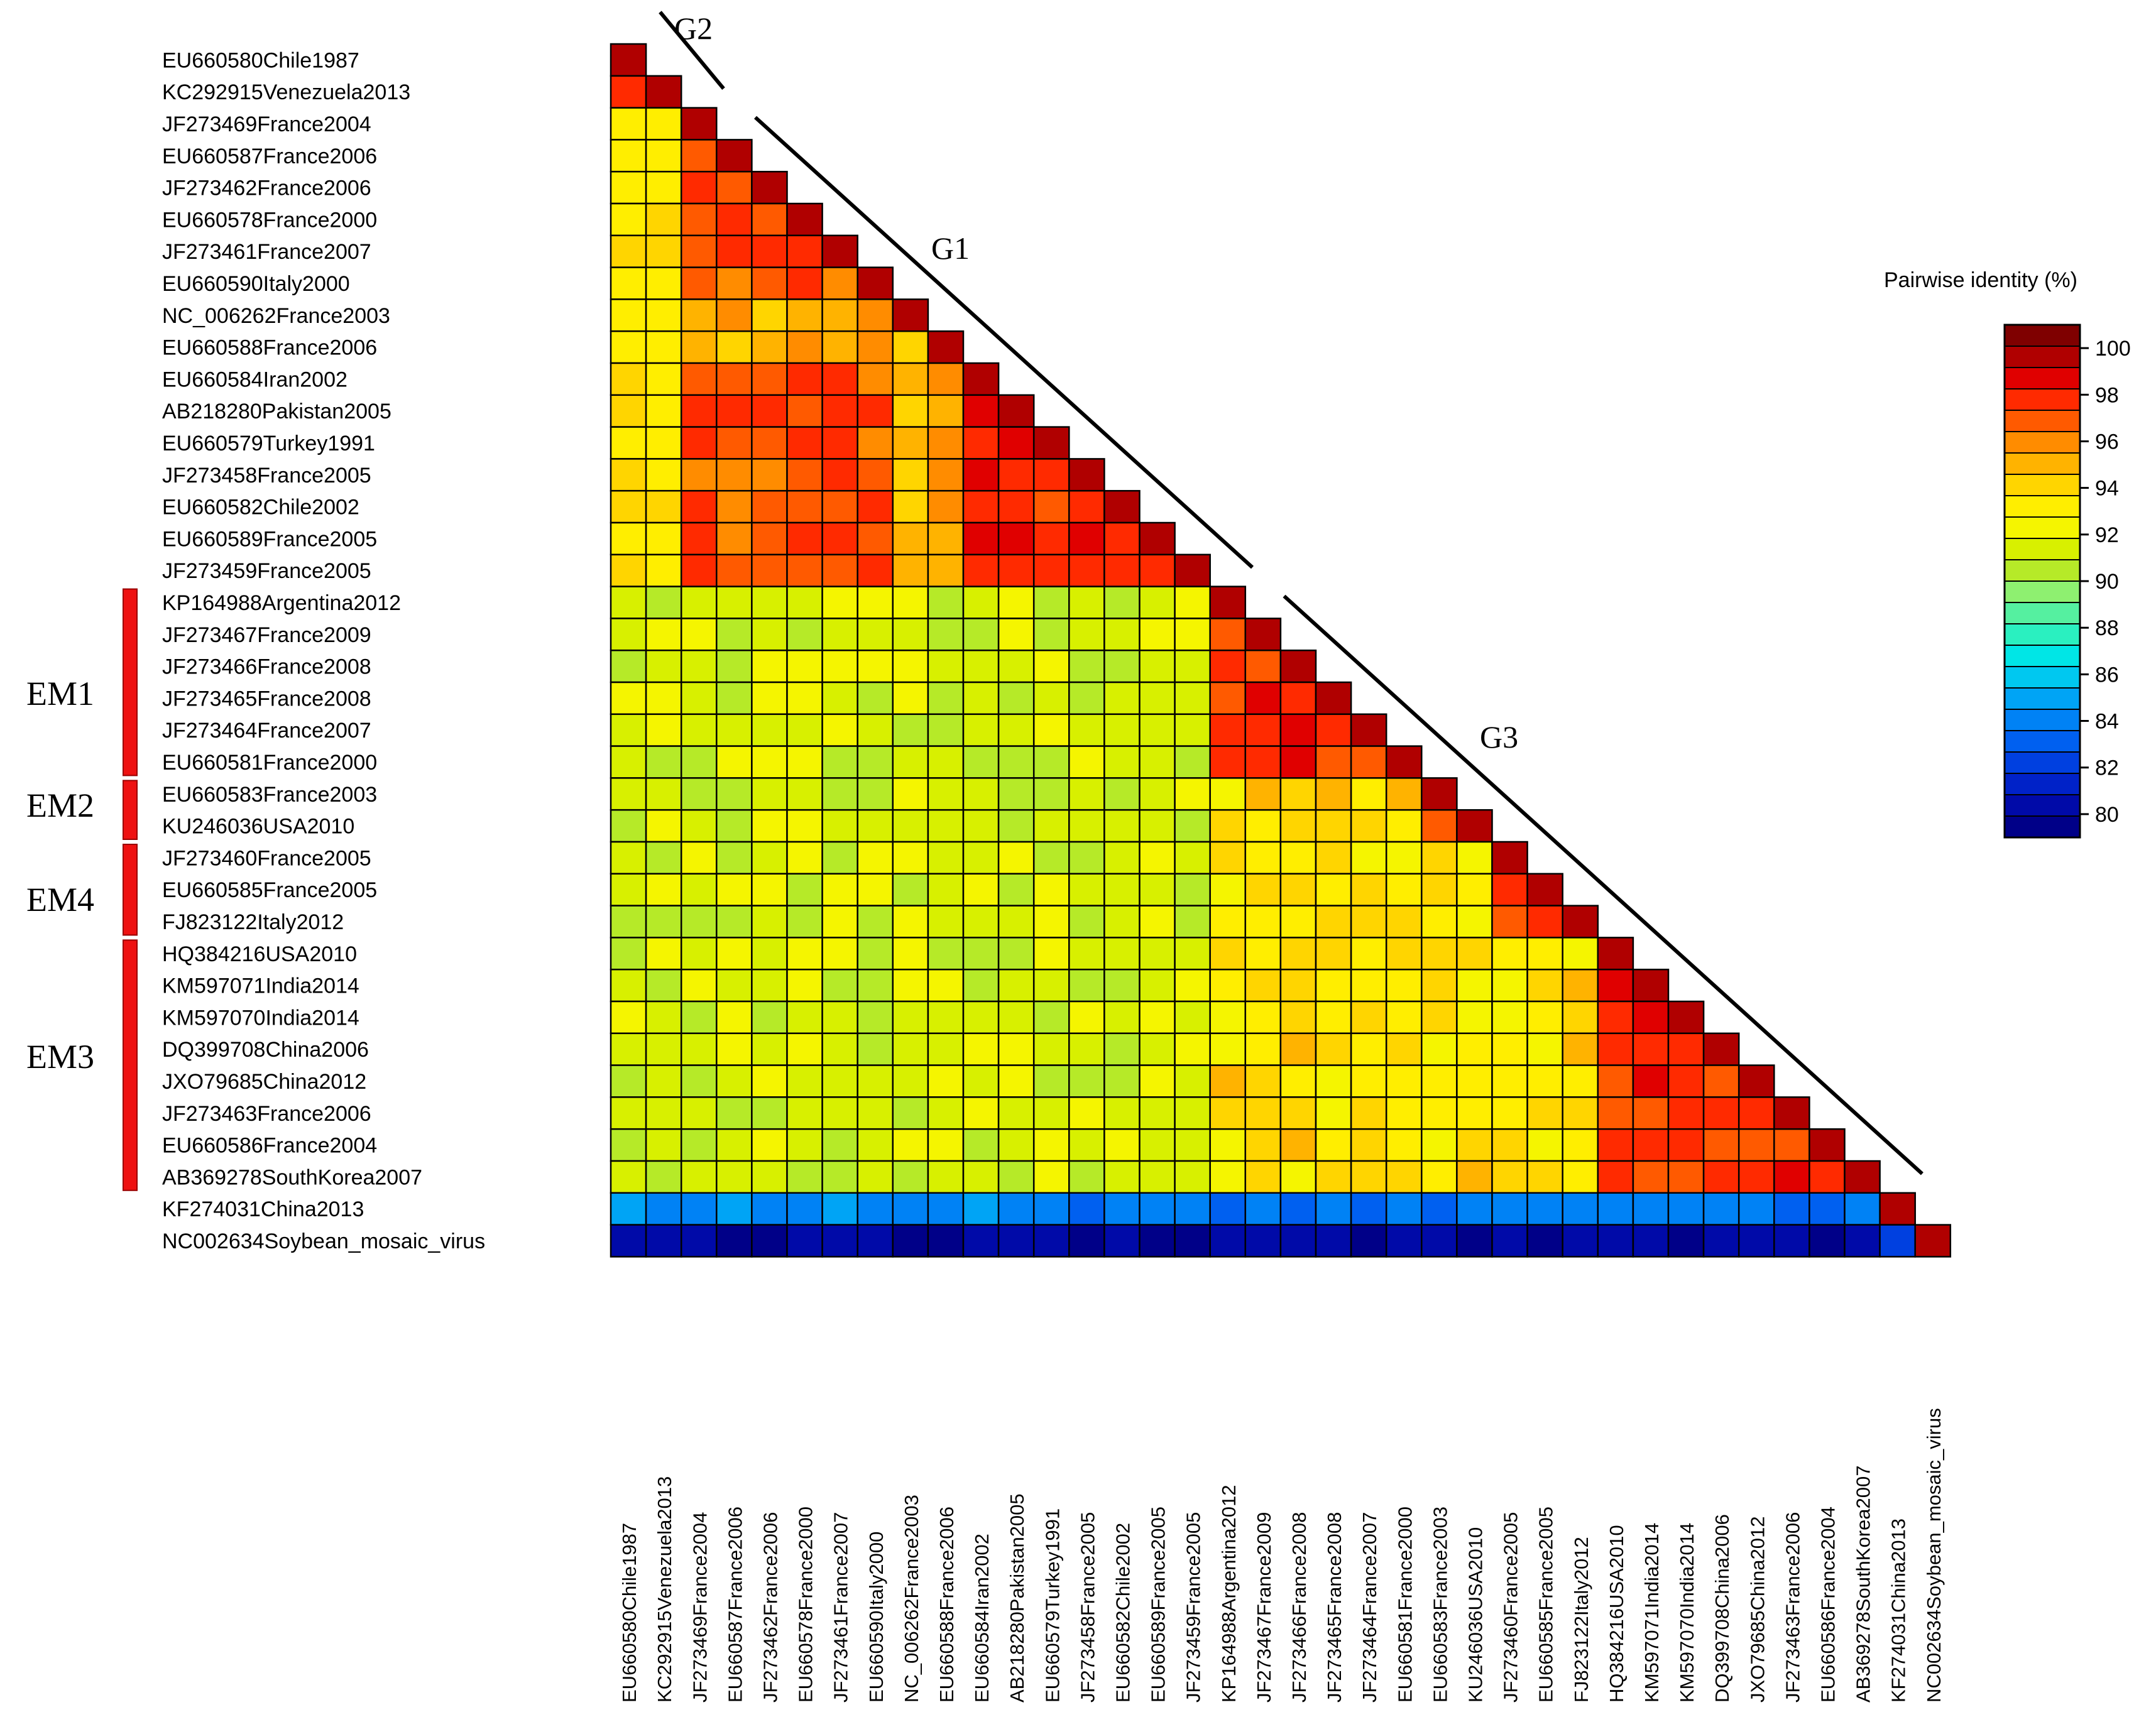 This screenshot has width=2156, height=1722. What do you see at coordinates (1299, 1607) in the screenshot?
I see `column-label: JF273466France2008` at bounding box center [1299, 1607].